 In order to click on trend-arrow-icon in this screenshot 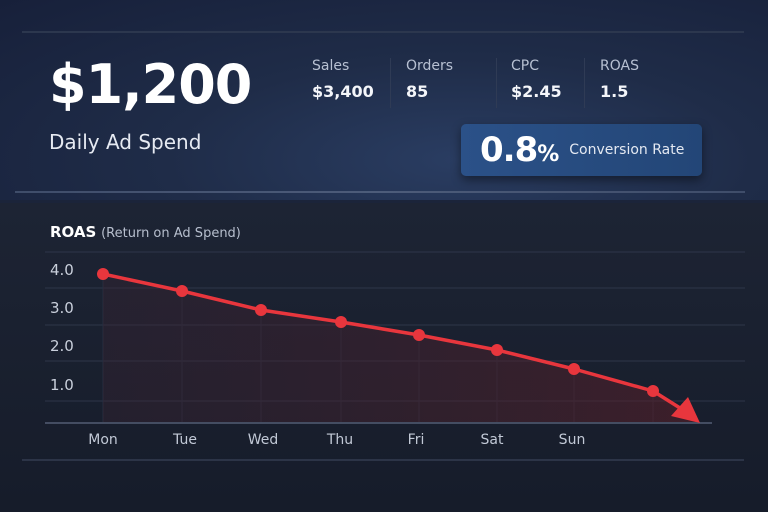, I will do `click(685, 410)`.